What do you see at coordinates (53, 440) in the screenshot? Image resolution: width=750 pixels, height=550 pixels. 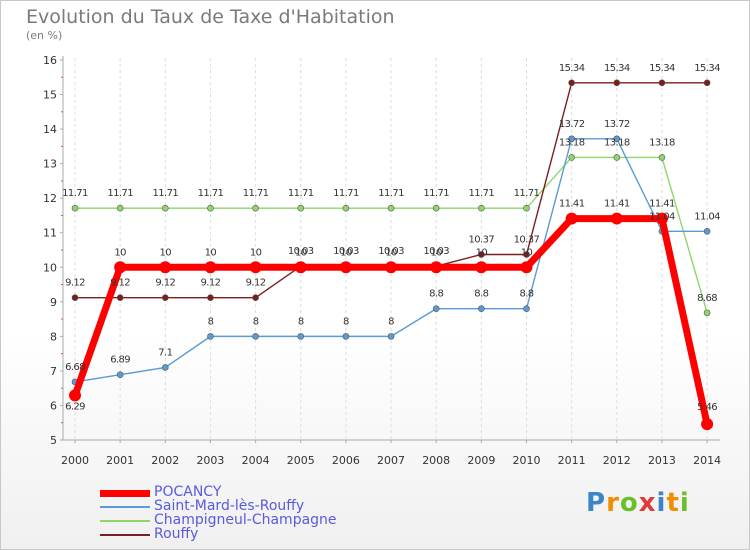 I see `y-tick-label: 5` at bounding box center [53, 440].